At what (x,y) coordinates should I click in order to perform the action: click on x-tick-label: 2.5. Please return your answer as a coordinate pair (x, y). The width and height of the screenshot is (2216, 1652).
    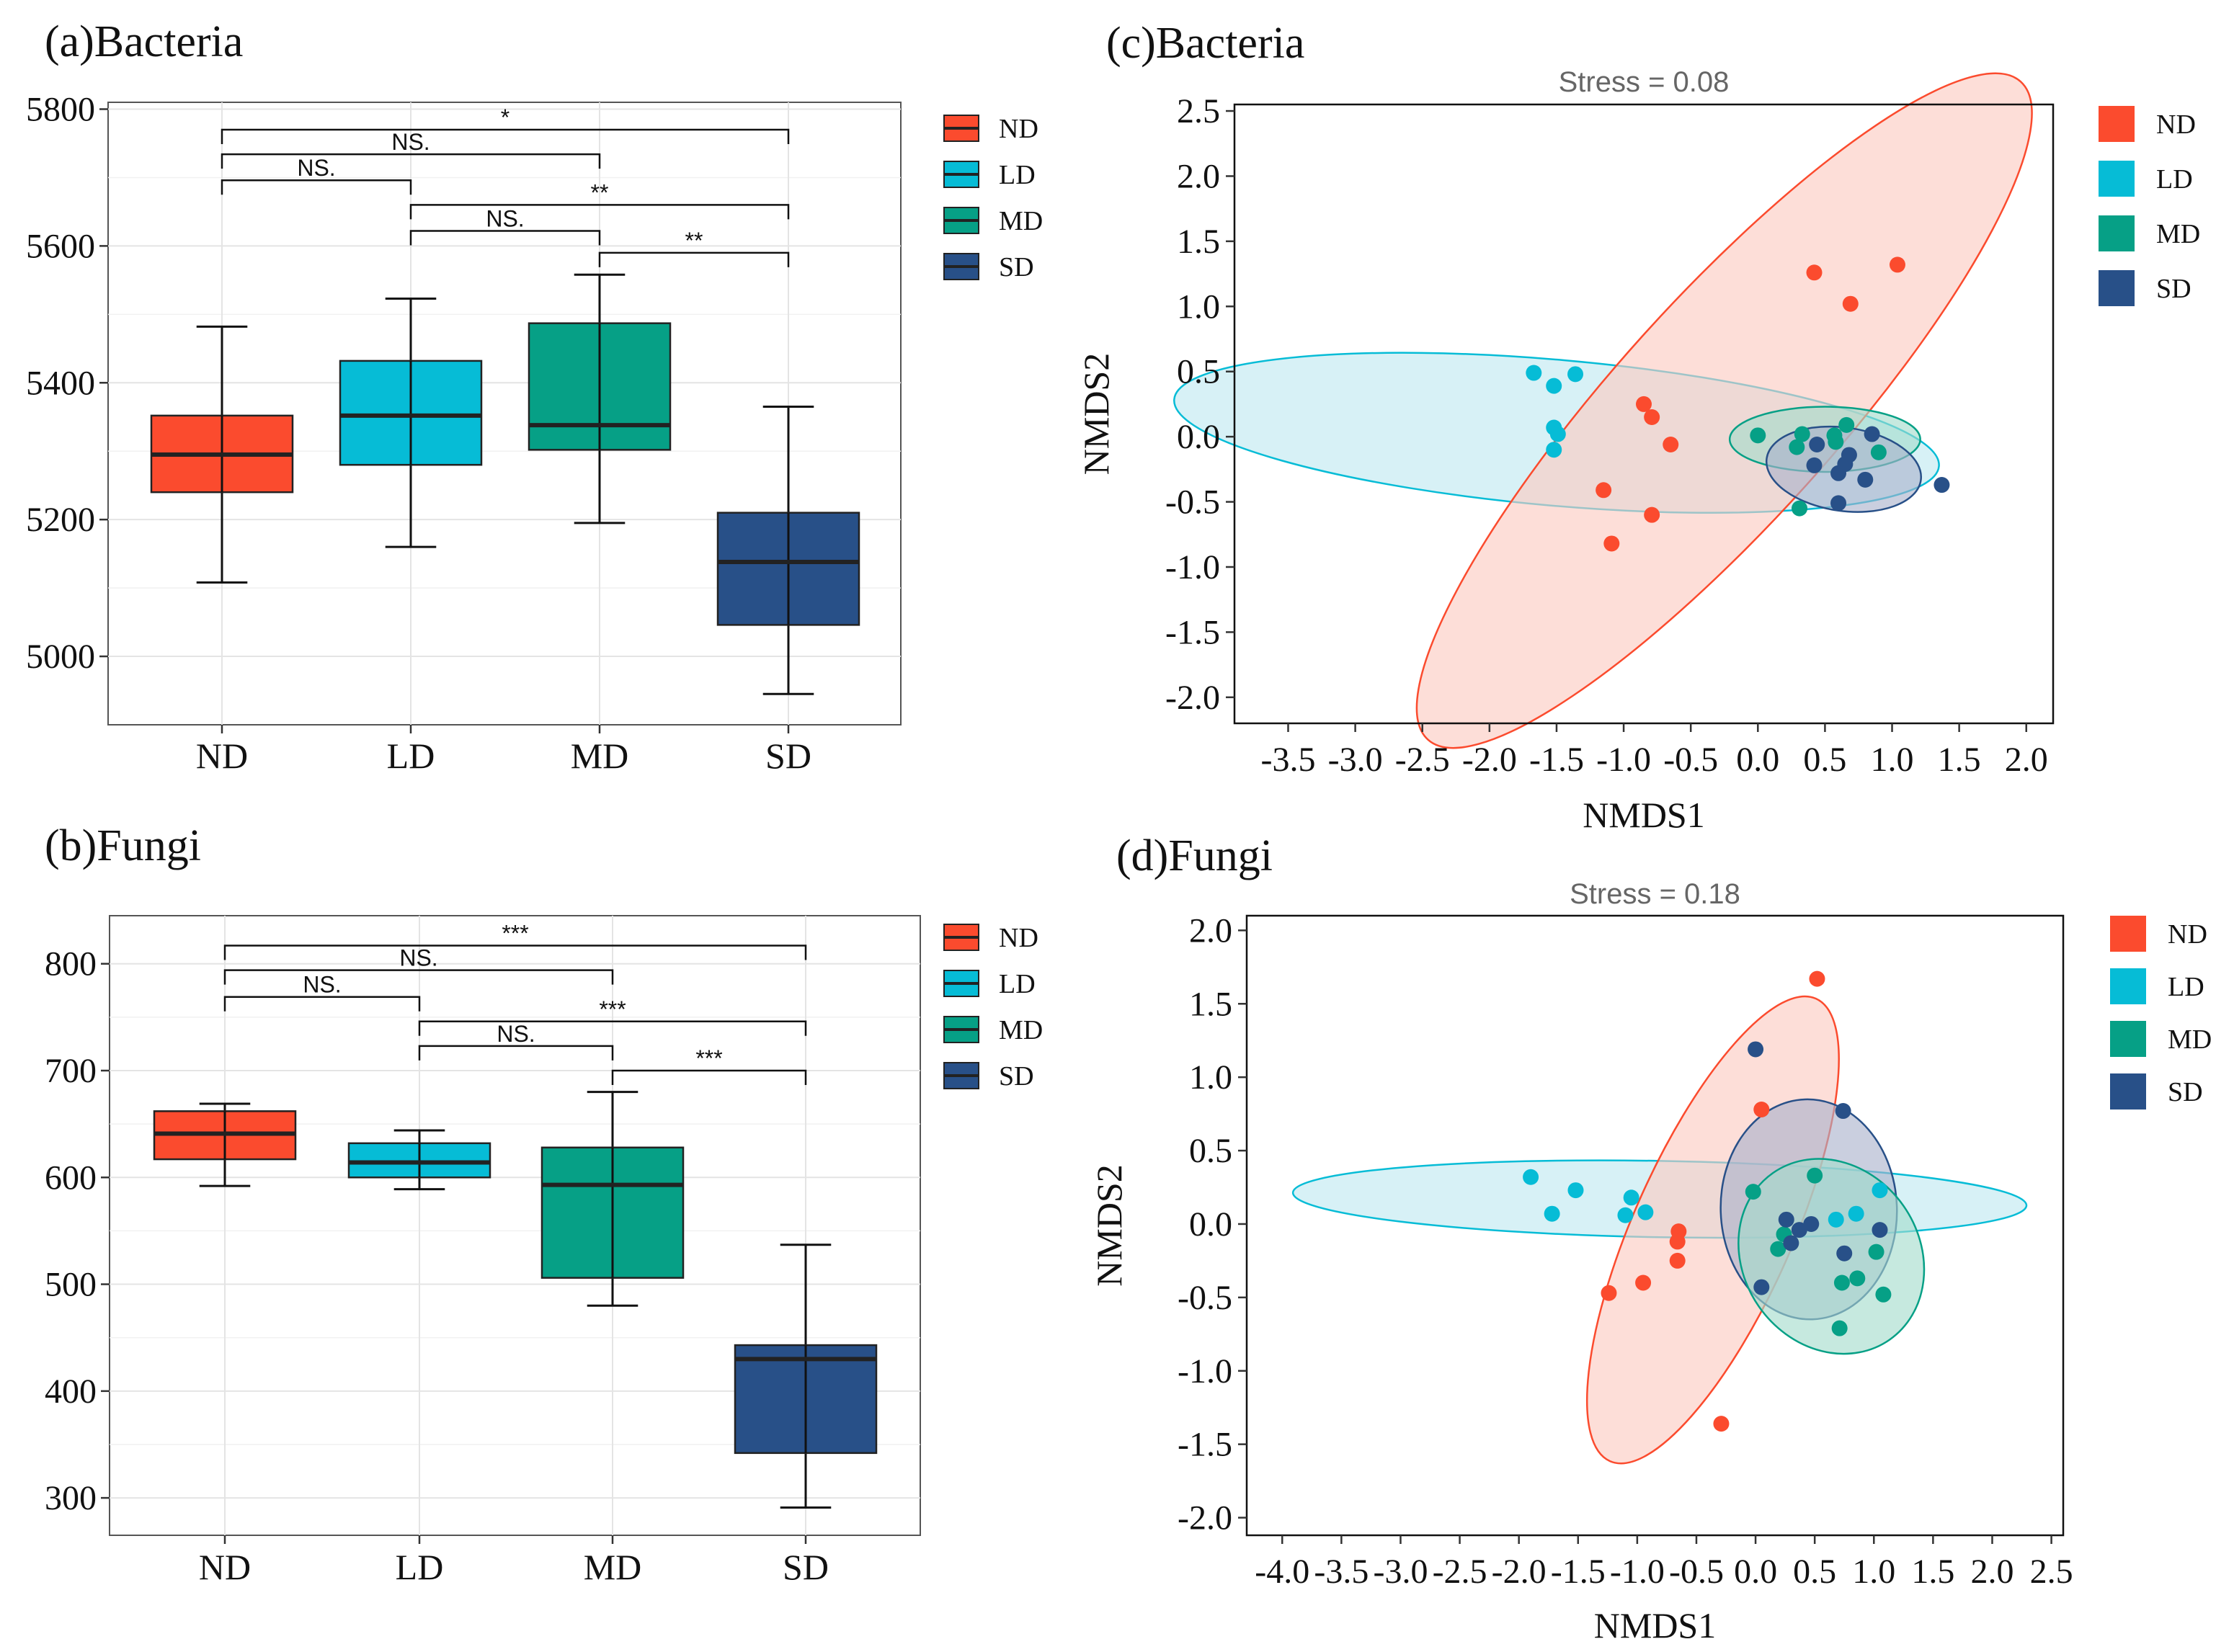
    Looking at the image, I should click on (2051, 1572).